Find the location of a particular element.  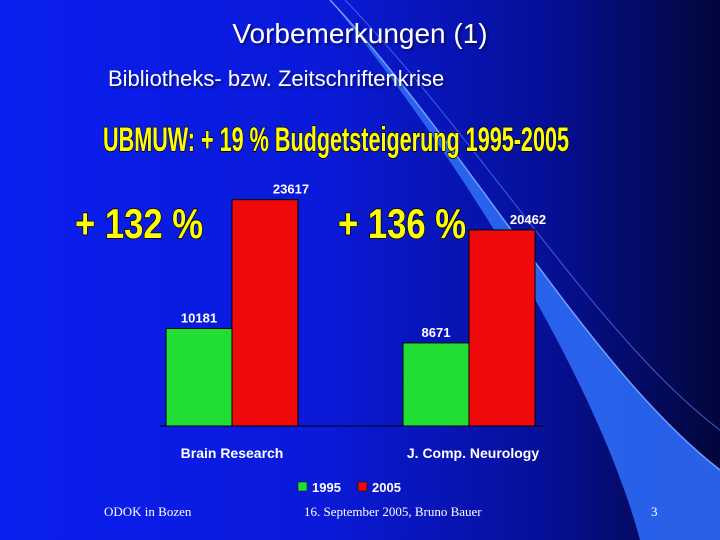

chart-title: UBMUW: + 19 % Budgetsteigerung 1995-2005 is located at coordinates (336, 140).